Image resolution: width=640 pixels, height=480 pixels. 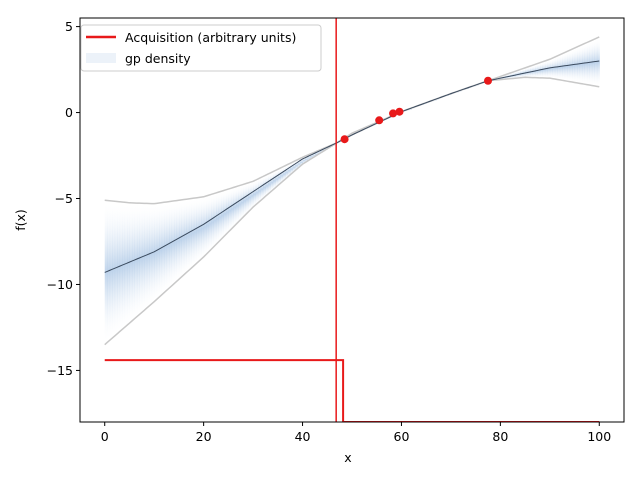 I want to click on y-tick-label: −5, so click(x=64, y=198).